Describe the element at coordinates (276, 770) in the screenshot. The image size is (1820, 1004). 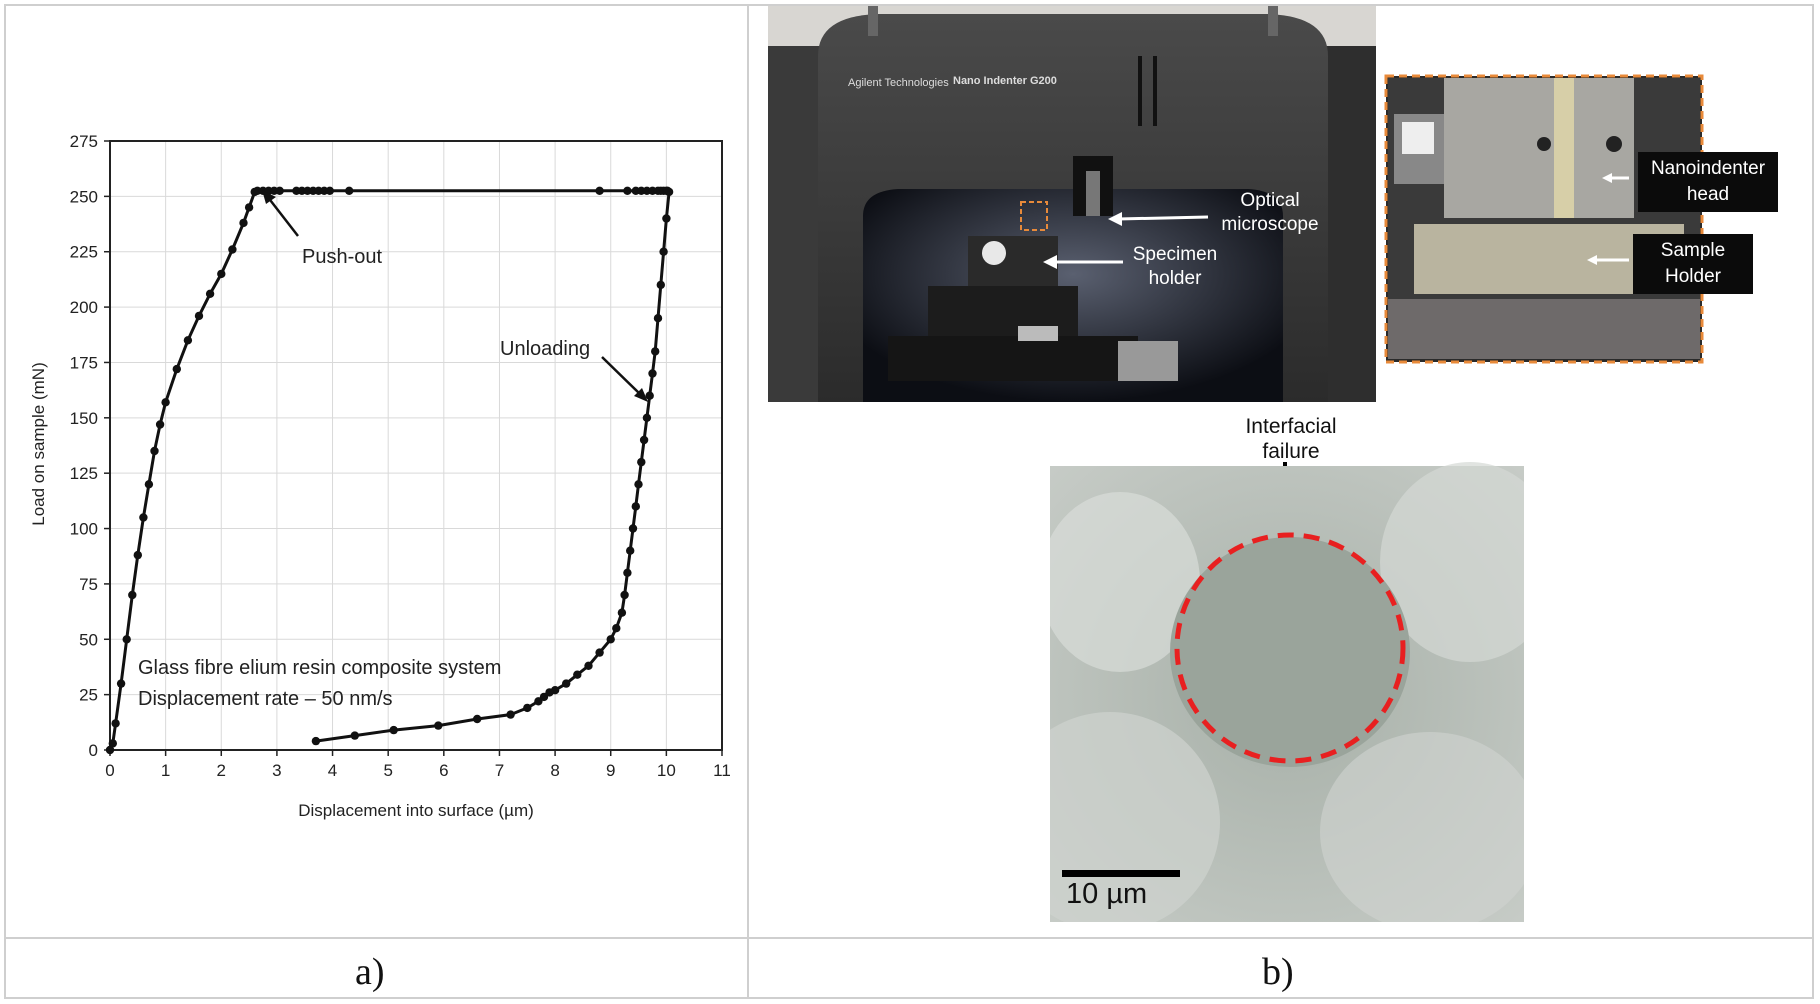
I see `x-tick-label: 3` at that location.